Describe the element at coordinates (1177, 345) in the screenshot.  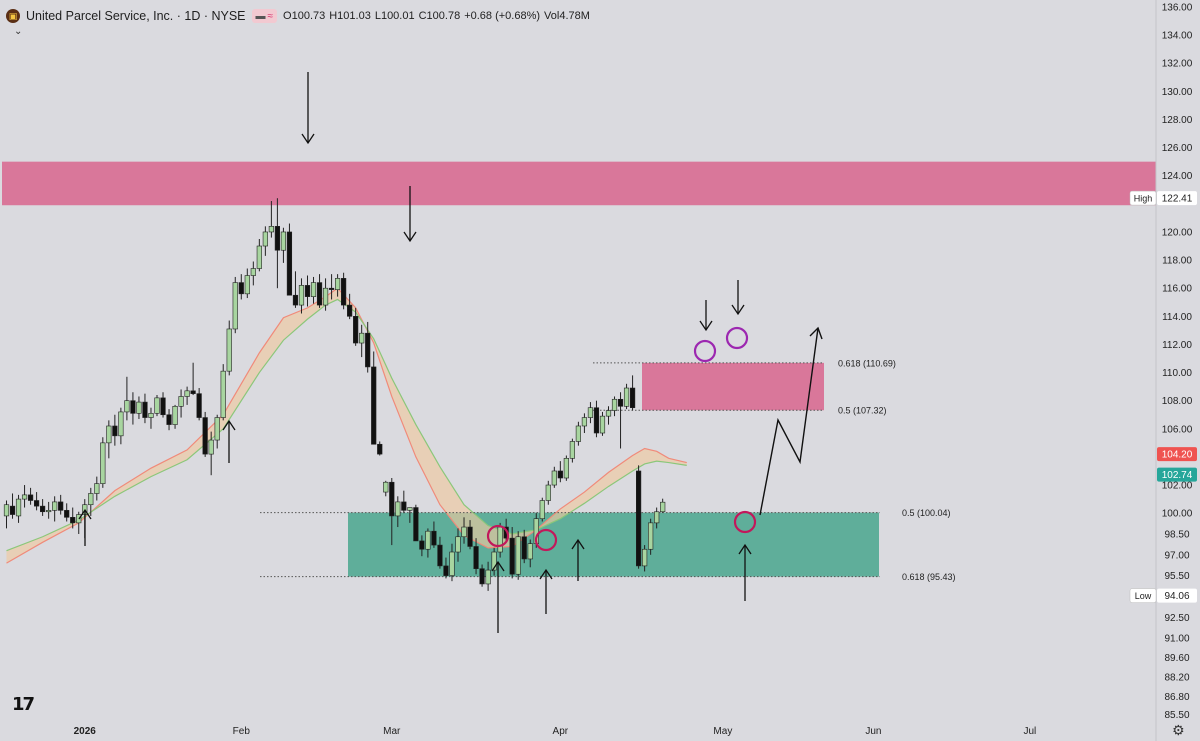
I see `price-tick-label: 112.00` at that location.